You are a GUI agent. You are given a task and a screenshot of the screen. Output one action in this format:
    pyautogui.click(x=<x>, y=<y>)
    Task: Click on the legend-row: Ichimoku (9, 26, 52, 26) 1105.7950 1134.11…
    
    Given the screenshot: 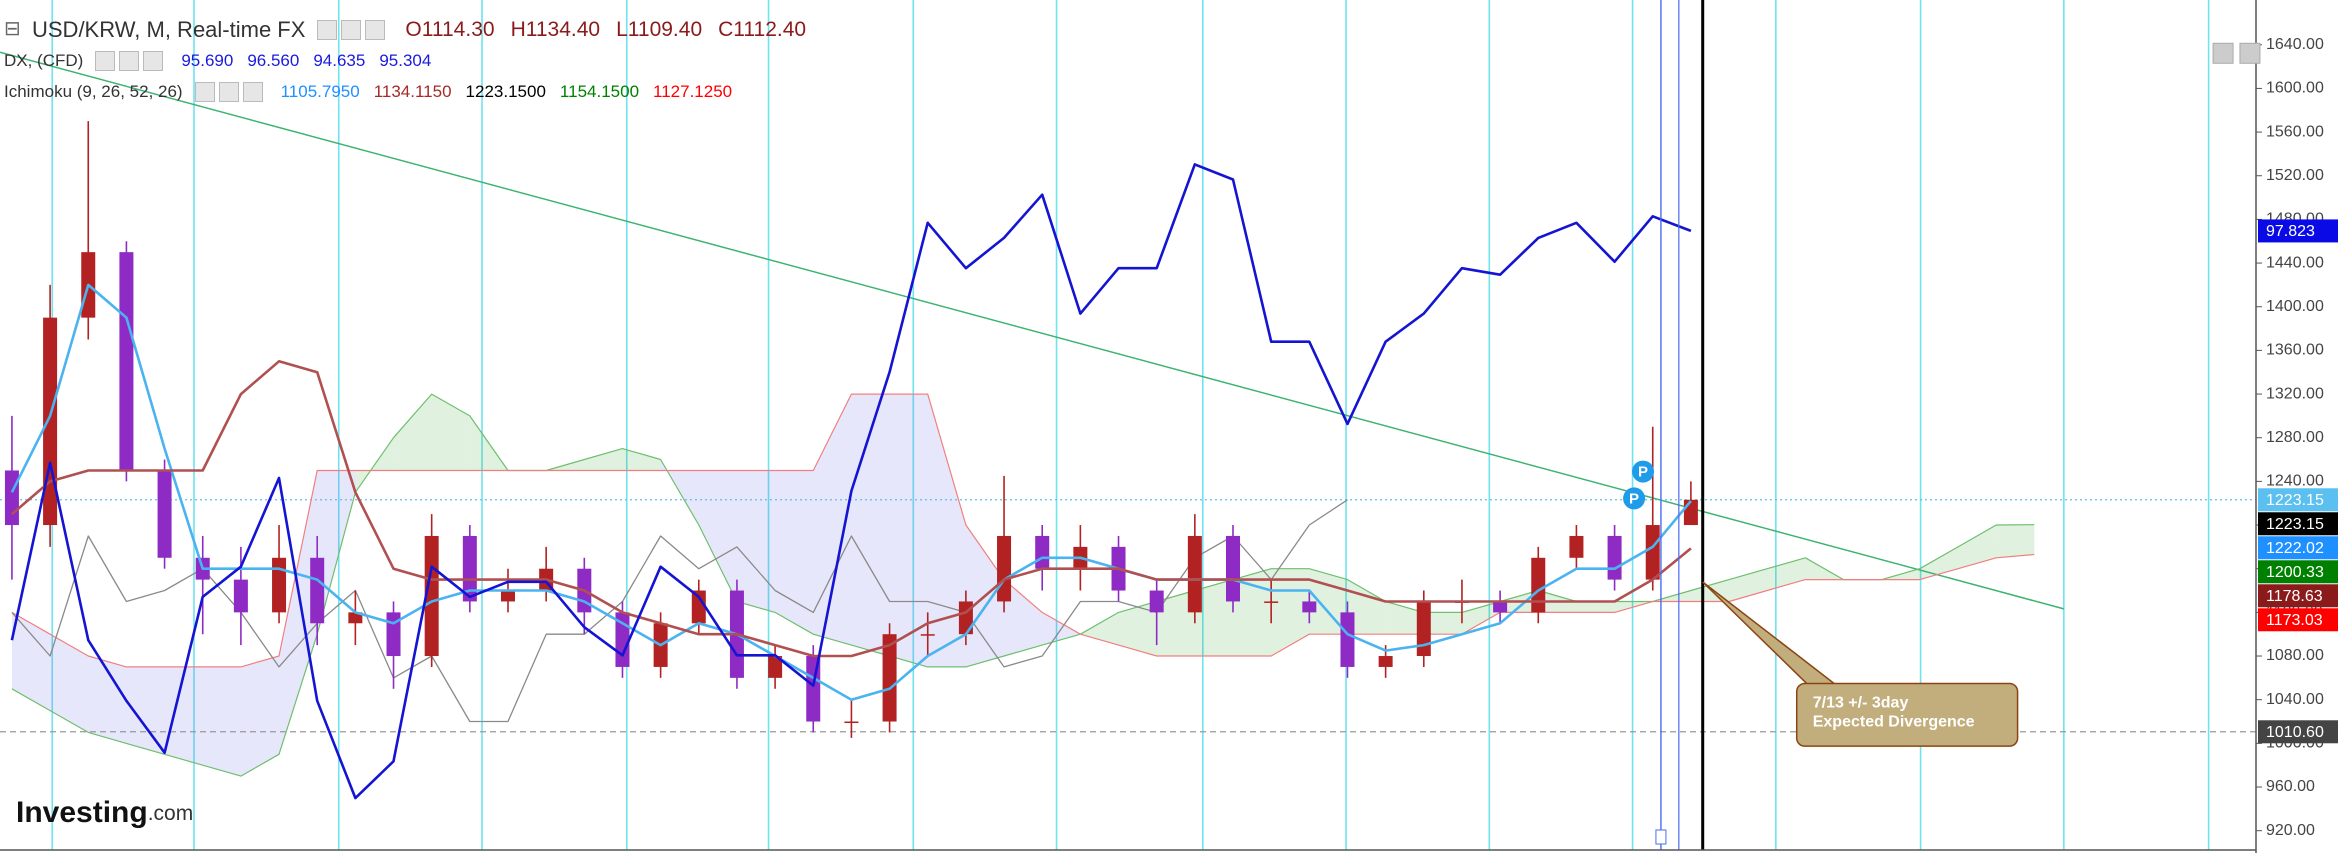 What is the action you would take?
    pyautogui.click(x=405, y=91)
    